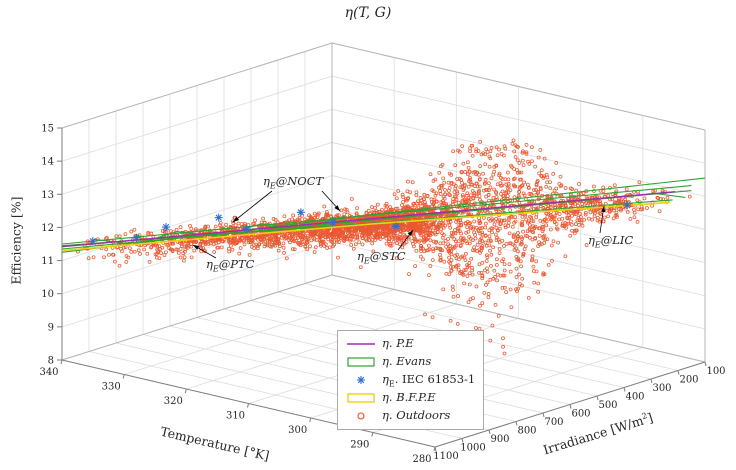  What do you see at coordinates (47, 228) in the screenshot?
I see `svg-text: 12` at bounding box center [47, 228].